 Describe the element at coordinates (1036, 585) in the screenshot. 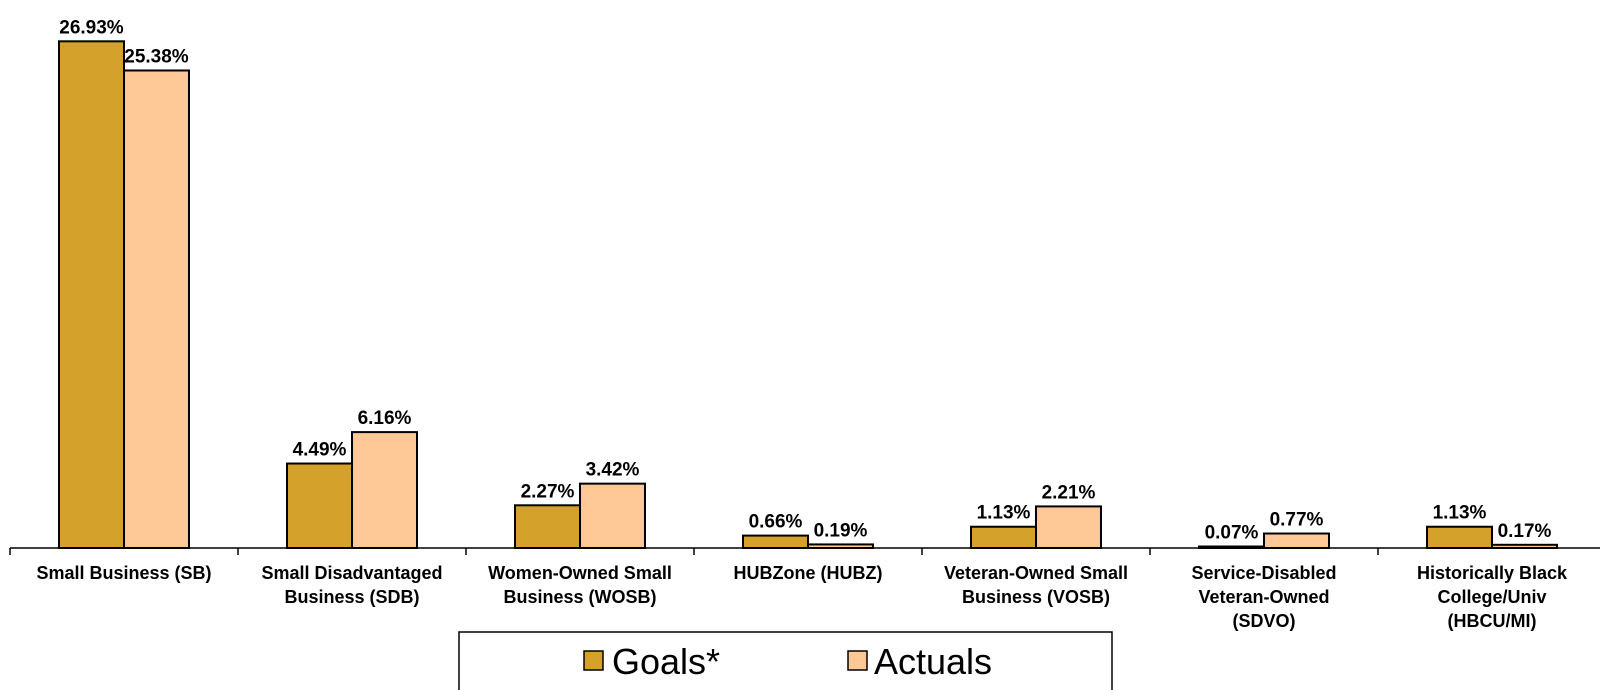

I see `category-label-5: Veteran-Owned Small Business (VOSB)` at that location.